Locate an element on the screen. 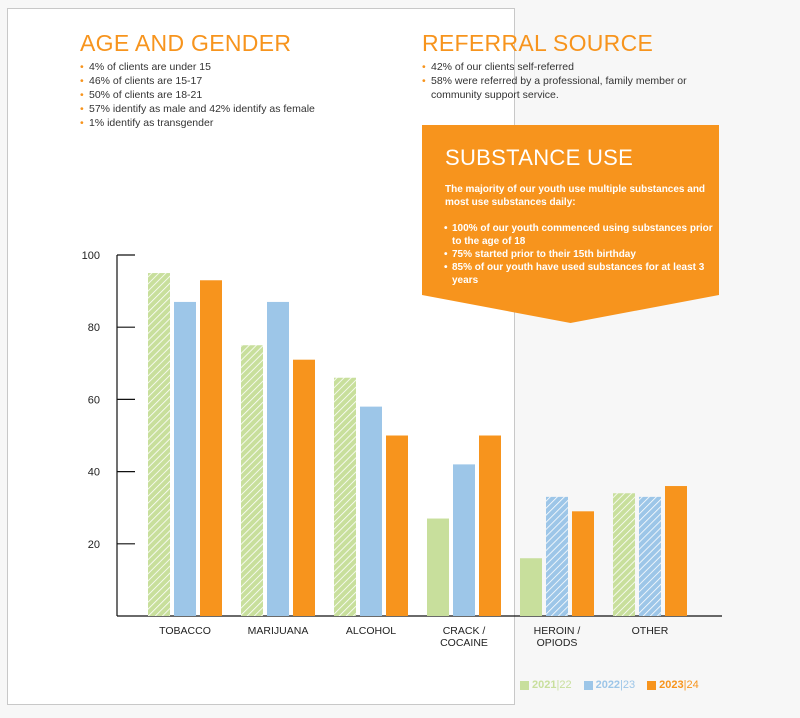 This screenshot has width=800, height=718. legend-label-bold: 2022 is located at coordinates (608, 685).